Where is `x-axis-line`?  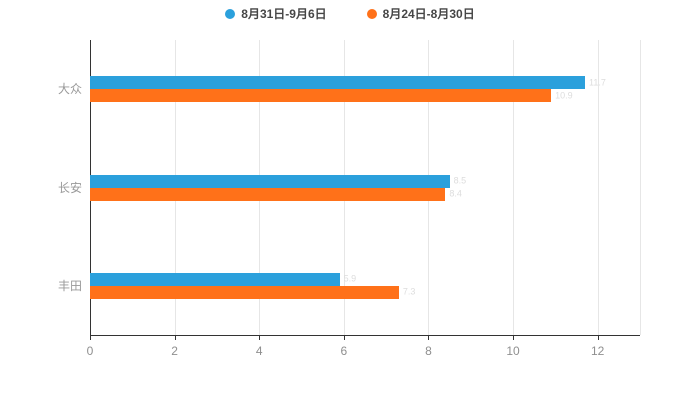 x-axis-line is located at coordinates (365, 335).